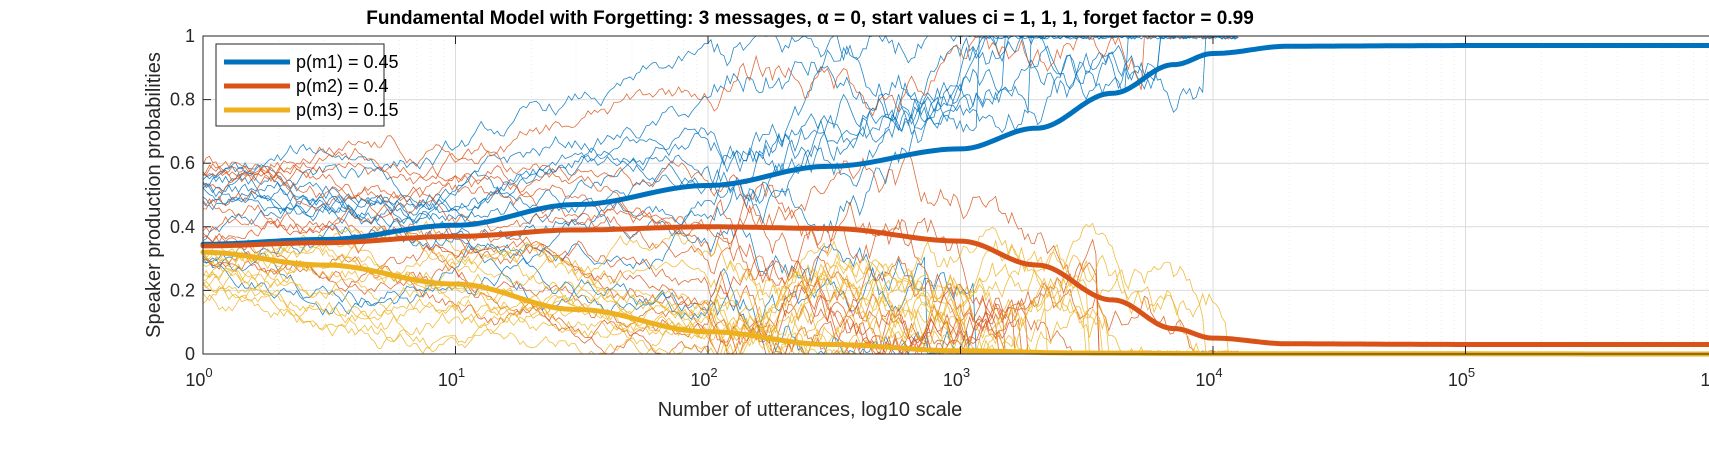  I want to click on y-tick-label: 0, so click(190, 354).